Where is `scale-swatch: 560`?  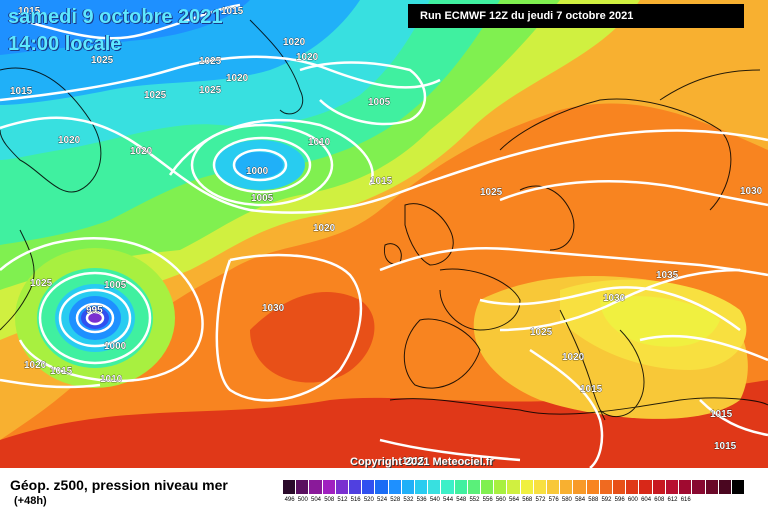
scale-swatch: 560 is located at coordinates (501, 493).